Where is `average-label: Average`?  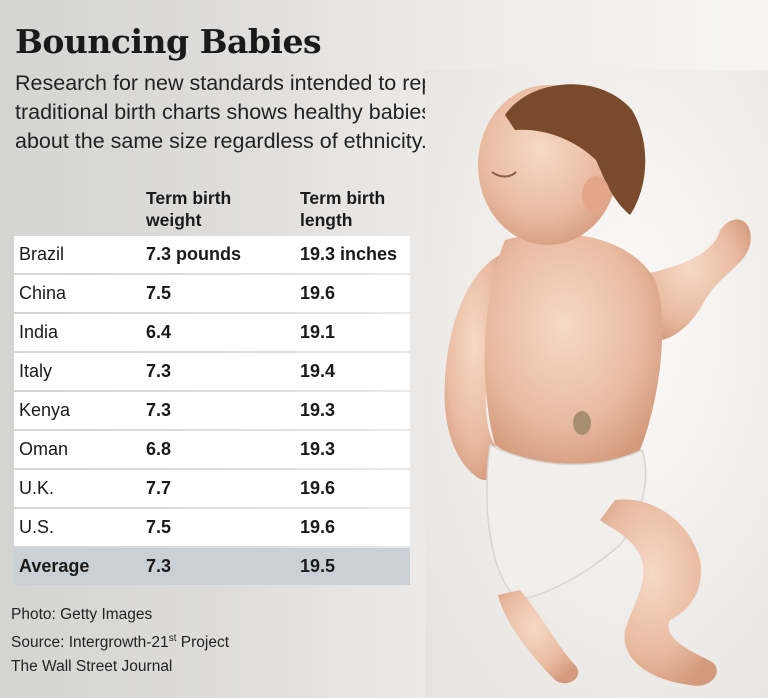
average-label: Average is located at coordinates (54, 566).